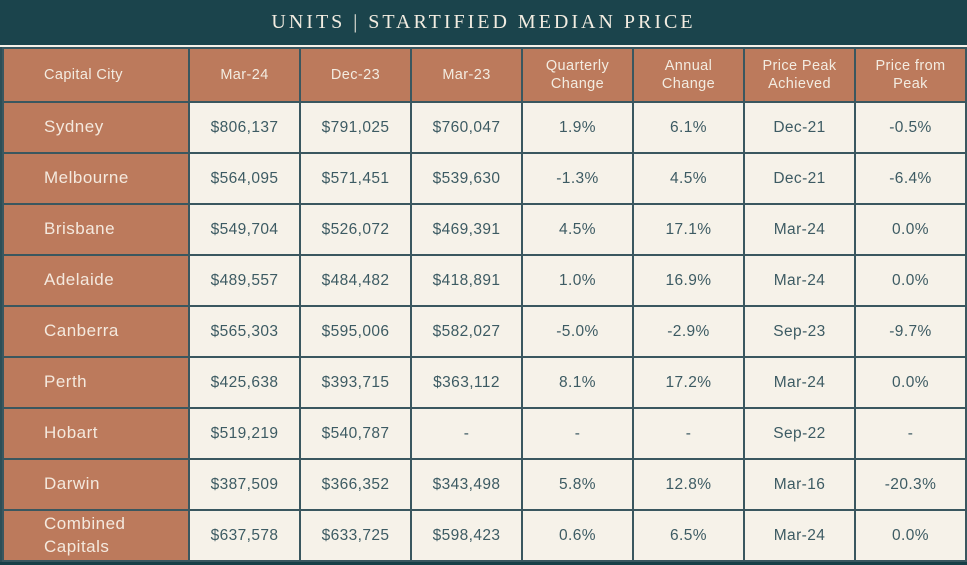 Image resolution: width=967 pixels, height=565 pixels. I want to click on data-cell-canberra-mar-23: $582,027, so click(466, 331).